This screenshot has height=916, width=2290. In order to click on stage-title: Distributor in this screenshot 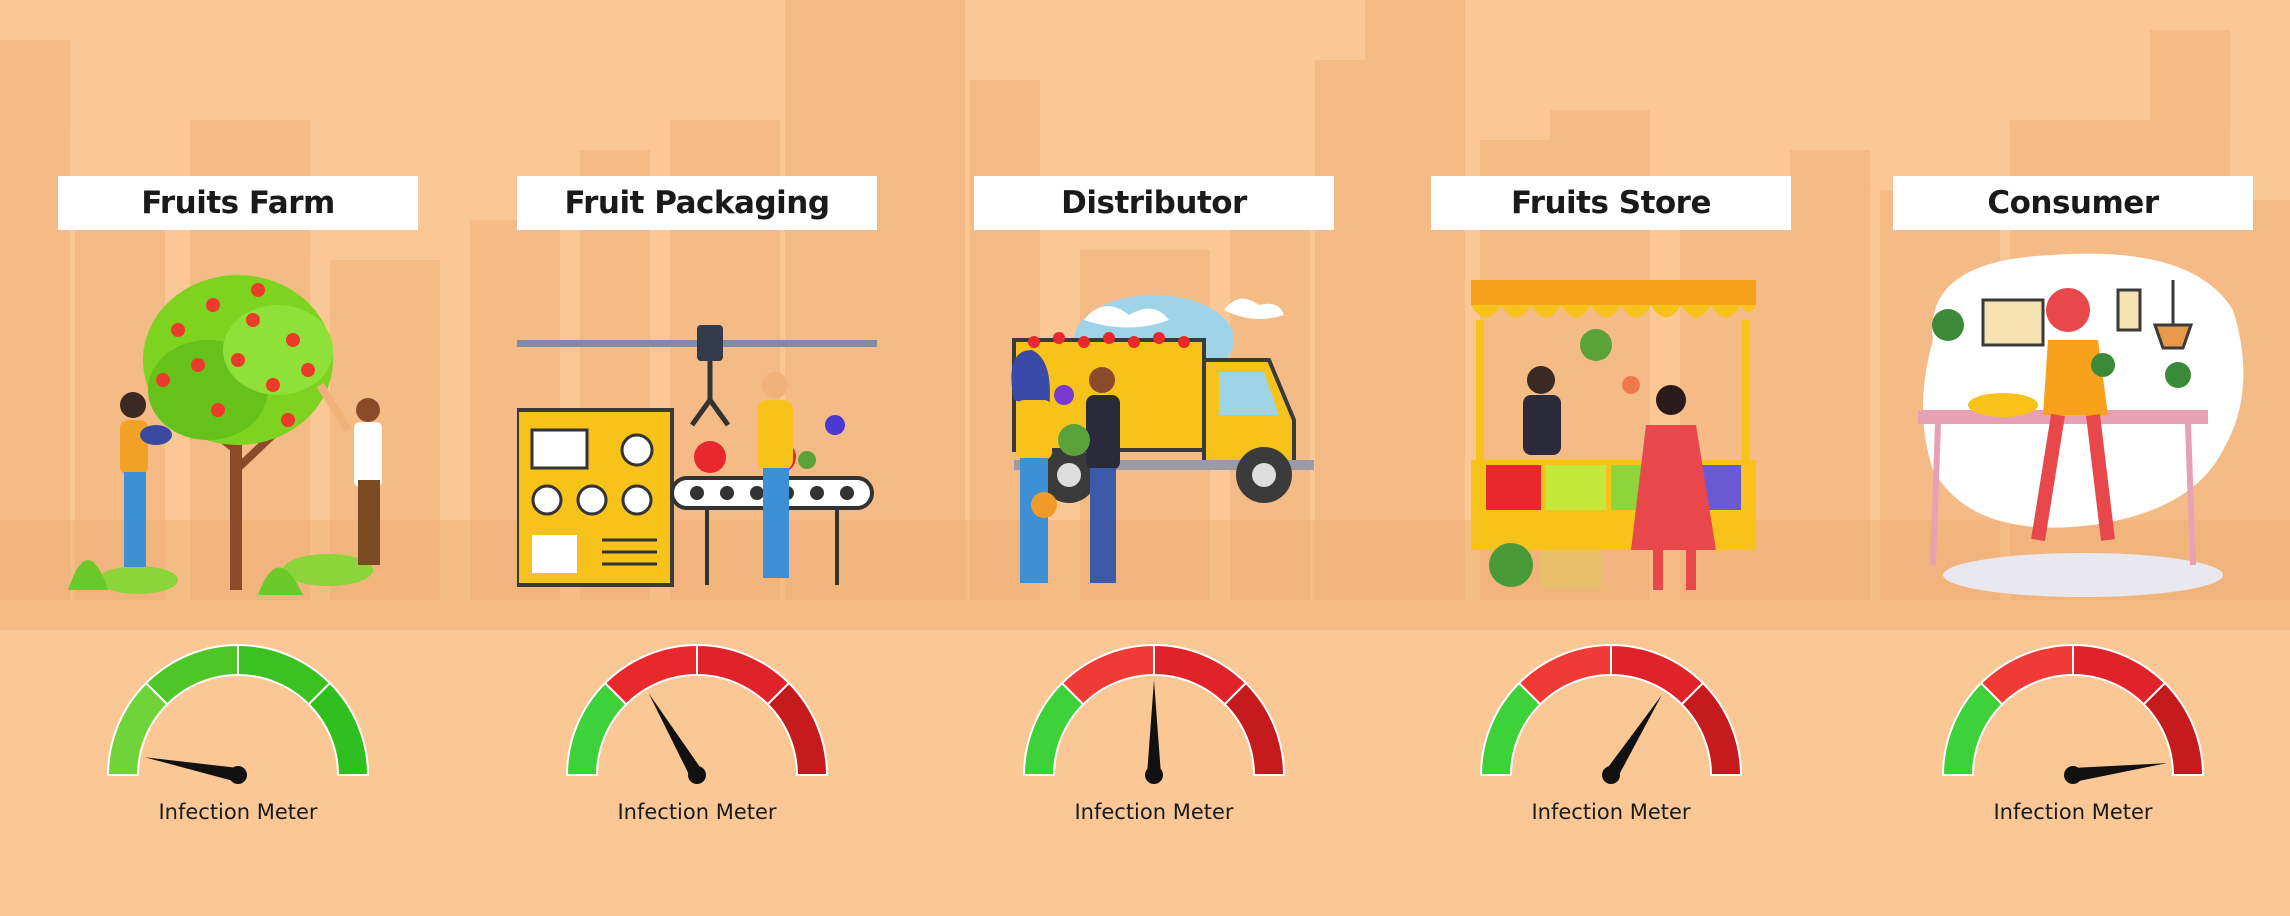, I will do `click(1154, 203)`.